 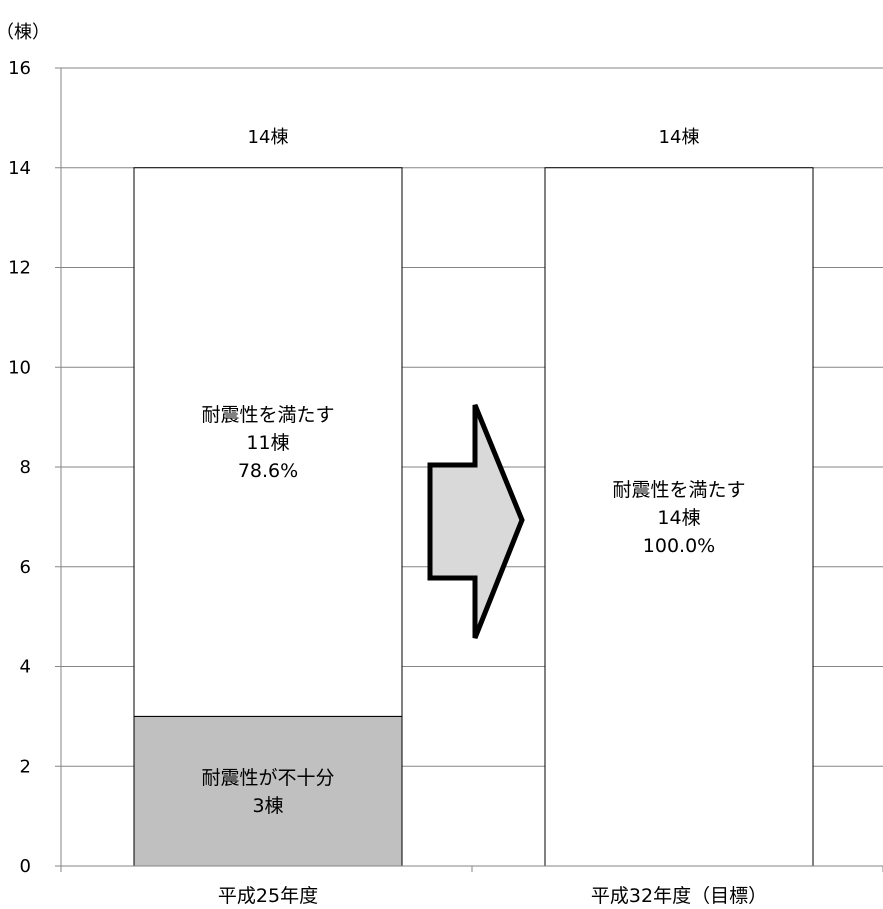 I want to click on y-tick-labels: 0 2 4 6 8 10 12 14 16, so click(x=34, y=467).